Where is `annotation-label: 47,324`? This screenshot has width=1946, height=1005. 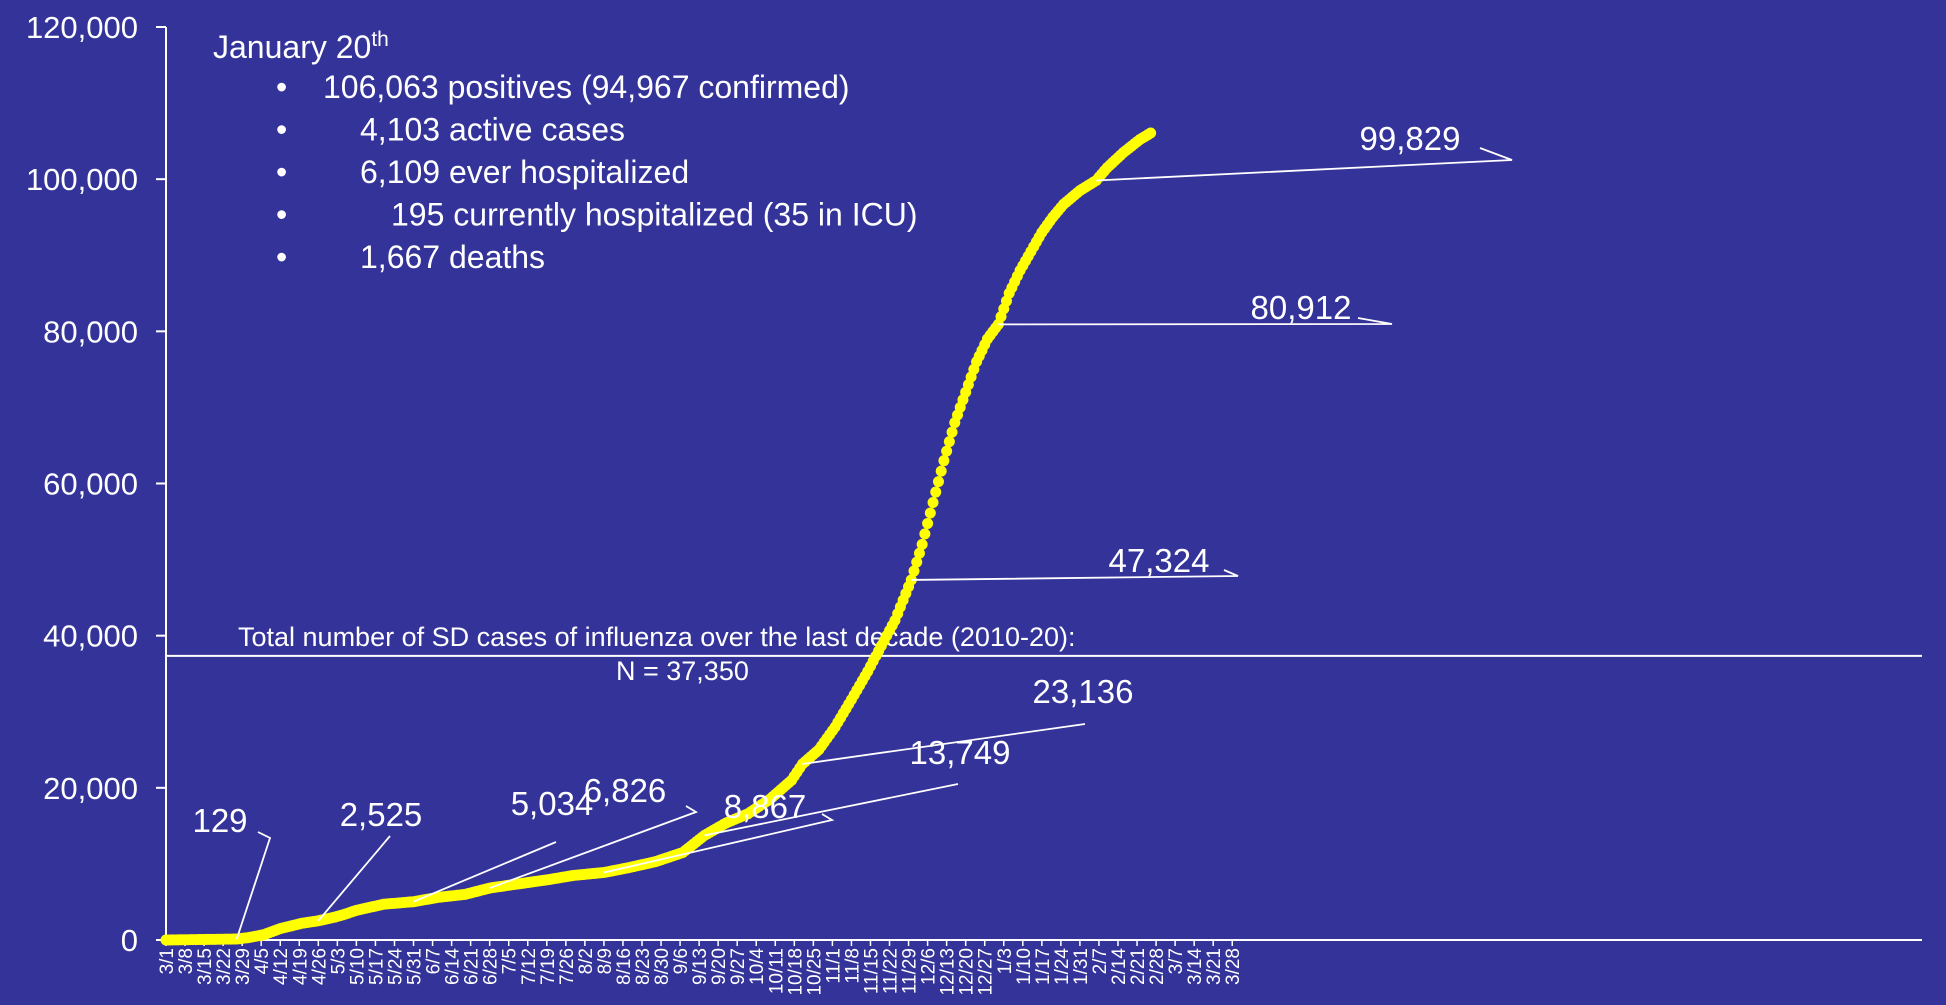
annotation-label: 47,324 is located at coordinates (1159, 560).